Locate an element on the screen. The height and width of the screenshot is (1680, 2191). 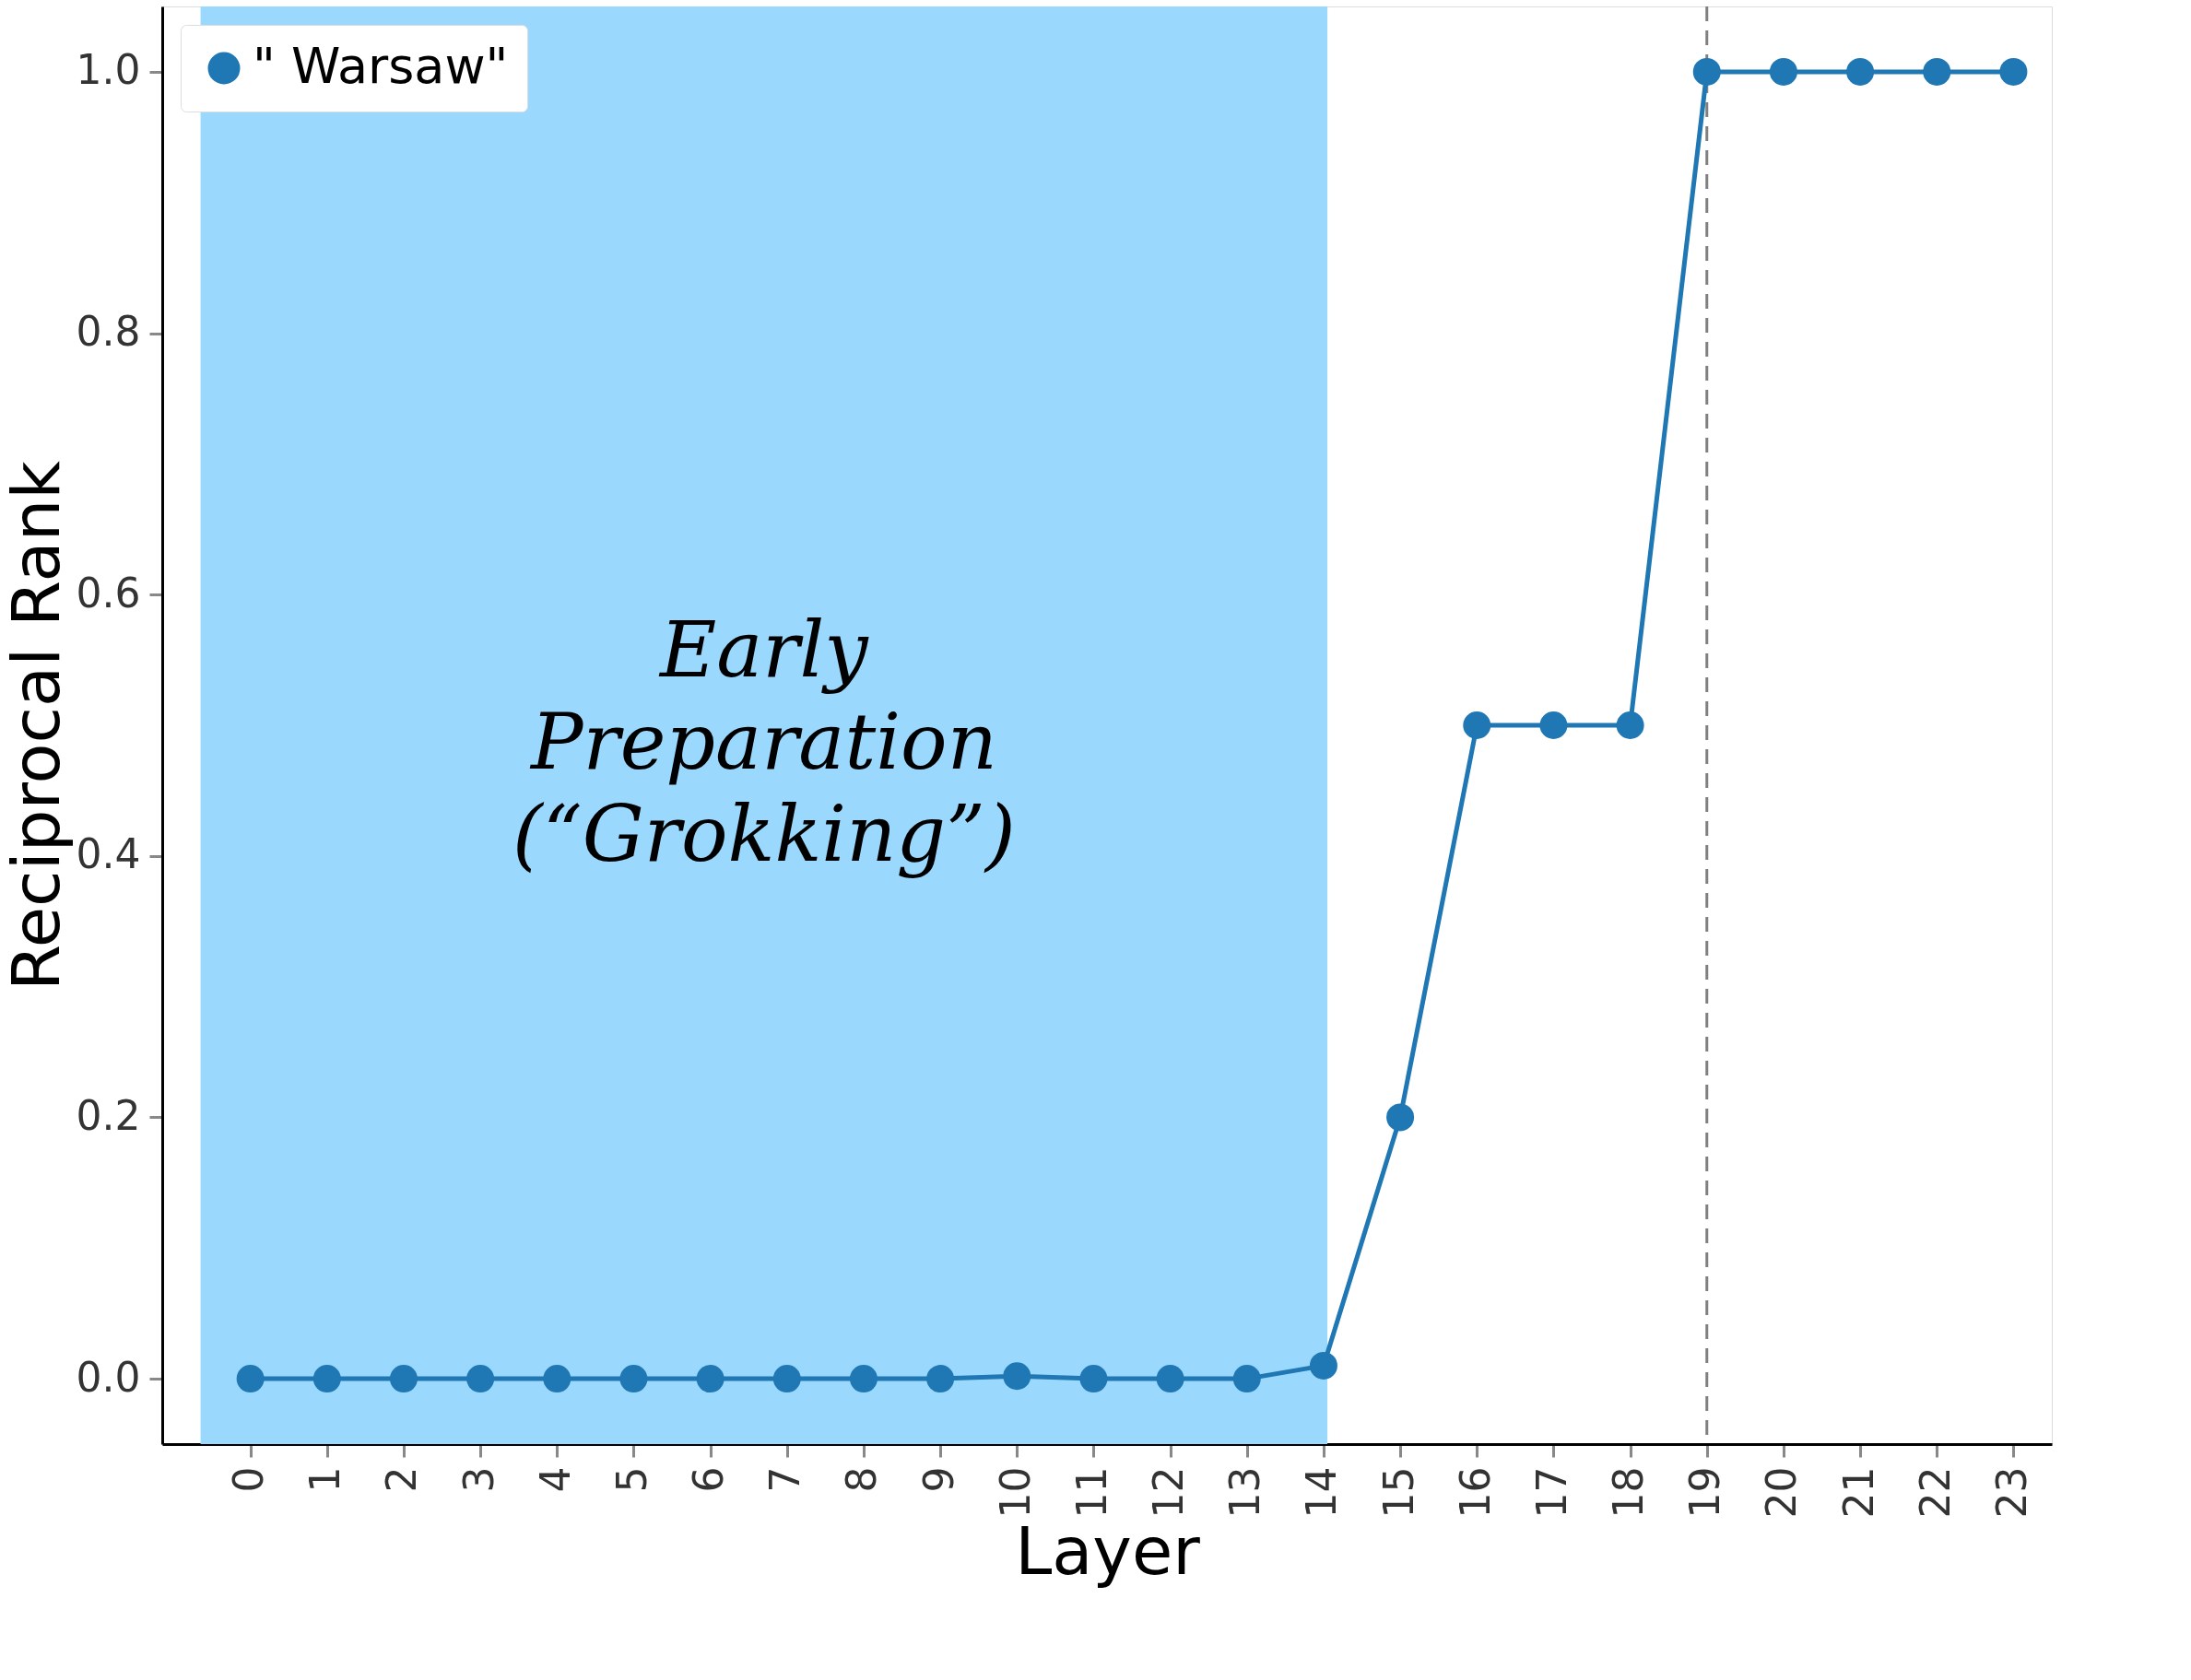
x-tick-label: 1 is located at coordinates (325, 1479).